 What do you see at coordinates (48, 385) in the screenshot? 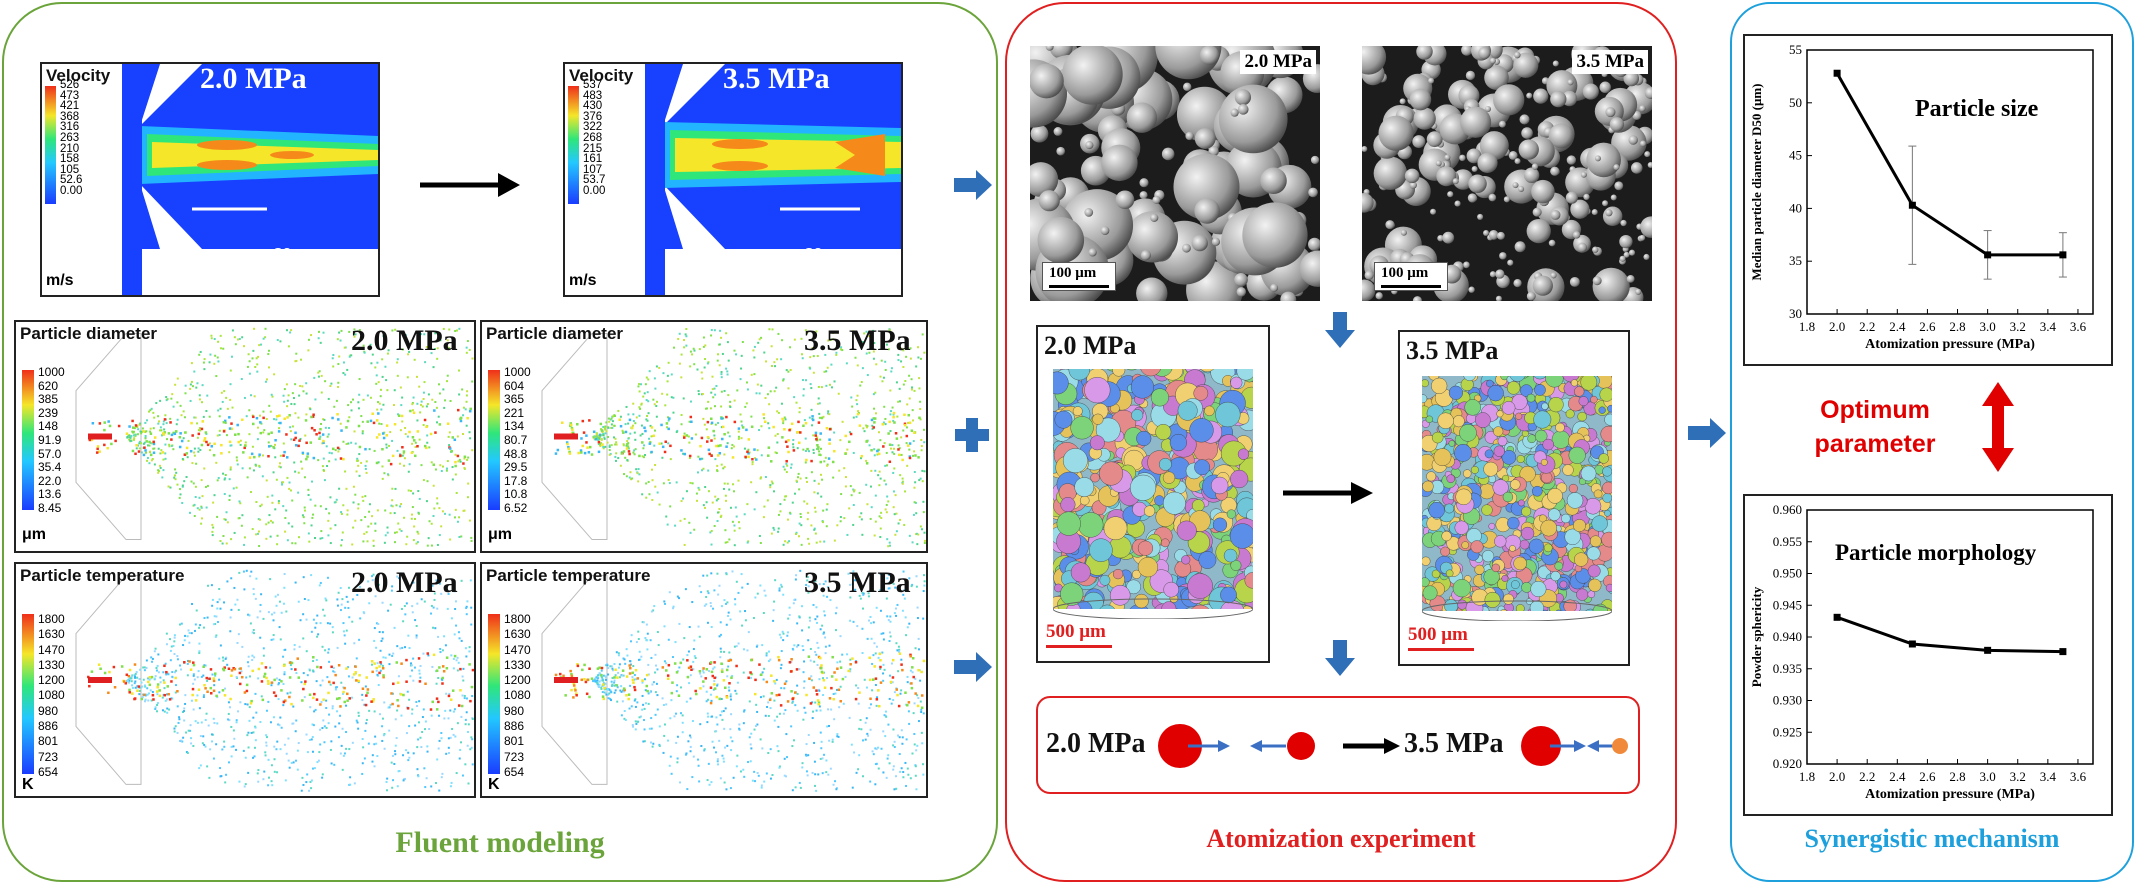
I see `legend-tick: 620` at bounding box center [48, 385].